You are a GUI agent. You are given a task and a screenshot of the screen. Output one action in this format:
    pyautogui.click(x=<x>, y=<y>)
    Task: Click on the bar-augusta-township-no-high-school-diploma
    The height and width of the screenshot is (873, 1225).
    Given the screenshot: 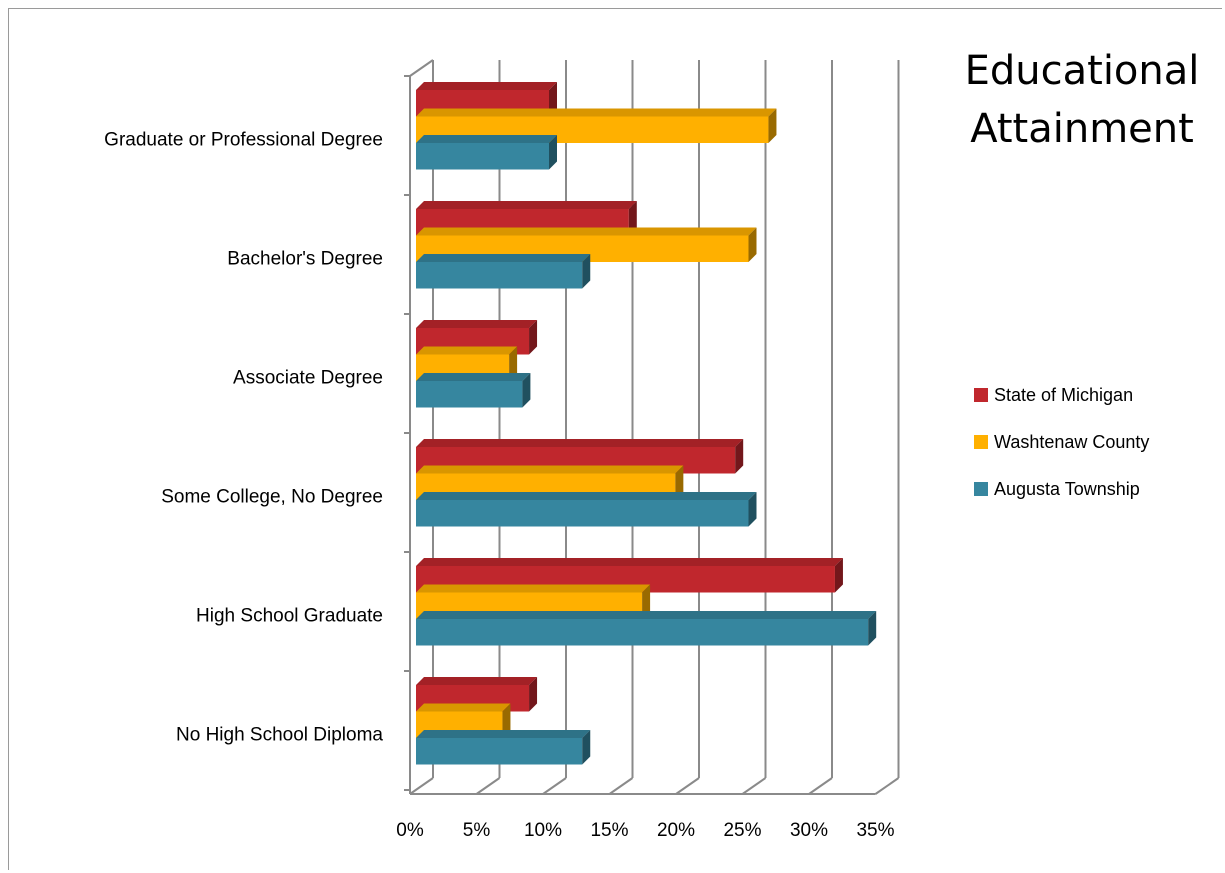 What is the action you would take?
    pyautogui.click(x=503, y=747)
    